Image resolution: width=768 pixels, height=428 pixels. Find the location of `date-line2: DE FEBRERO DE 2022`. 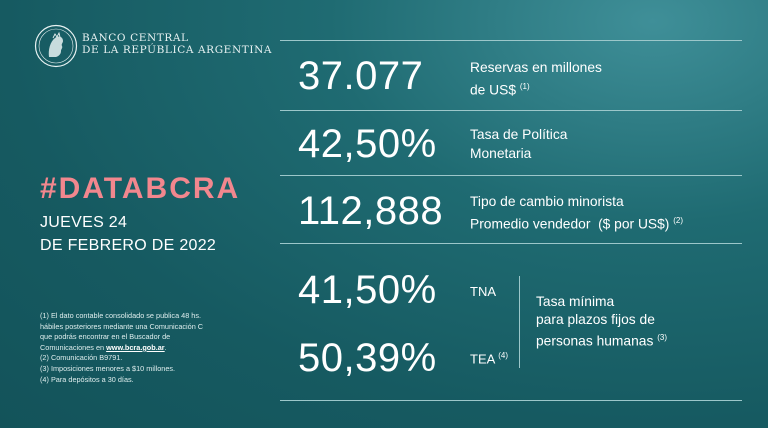

date-line2: DE FEBRERO DE 2022 is located at coordinates (128, 245).